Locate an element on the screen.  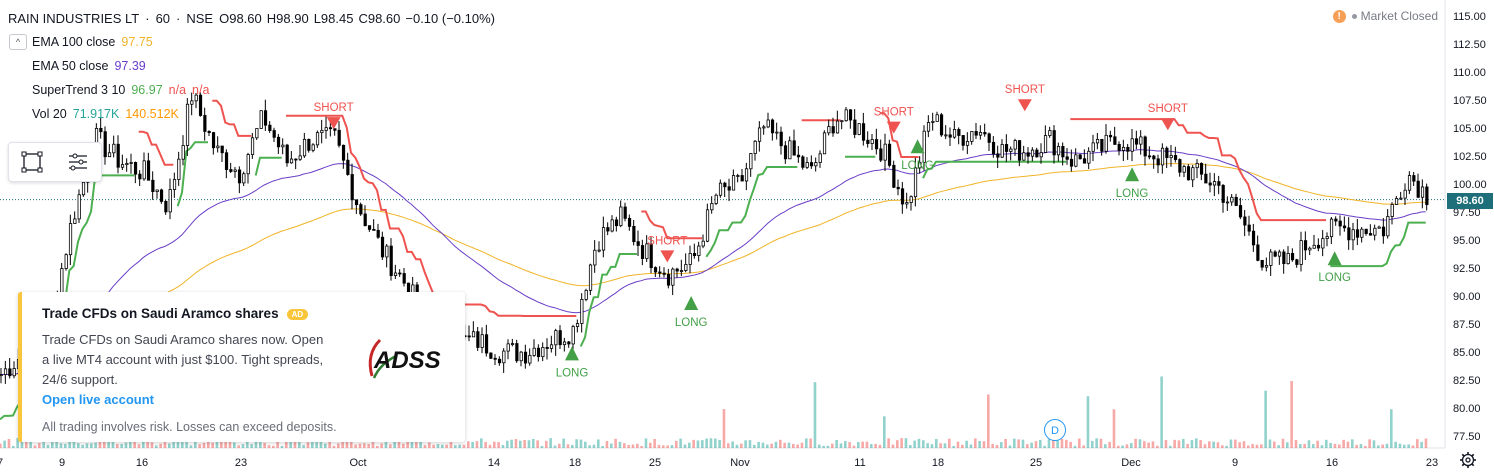
indicator-legend-row: Vol 20 71.917K 140.512K is located at coordinates (257, 114).